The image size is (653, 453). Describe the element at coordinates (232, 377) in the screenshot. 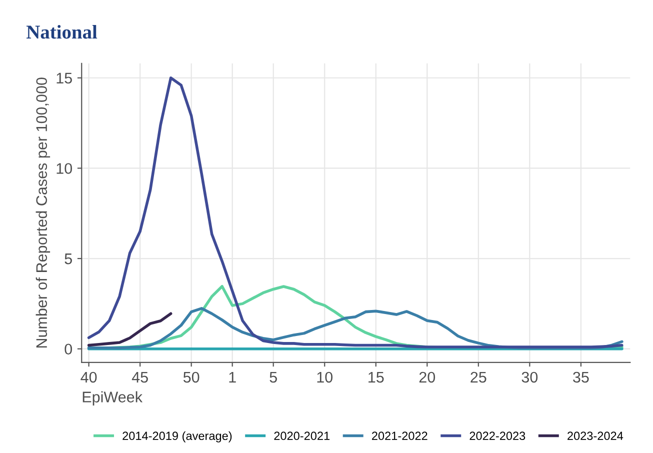

I see `x-tick-label: 1` at that location.